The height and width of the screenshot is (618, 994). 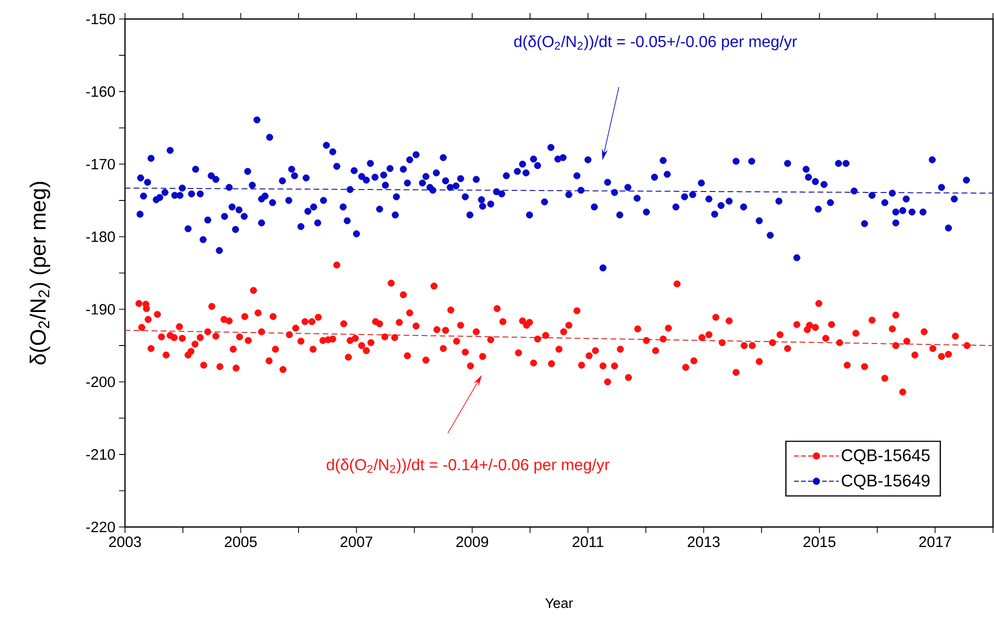 What do you see at coordinates (356, 542) in the screenshot?
I see `x-tick-label: 2007` at bounding box center [356, 542].